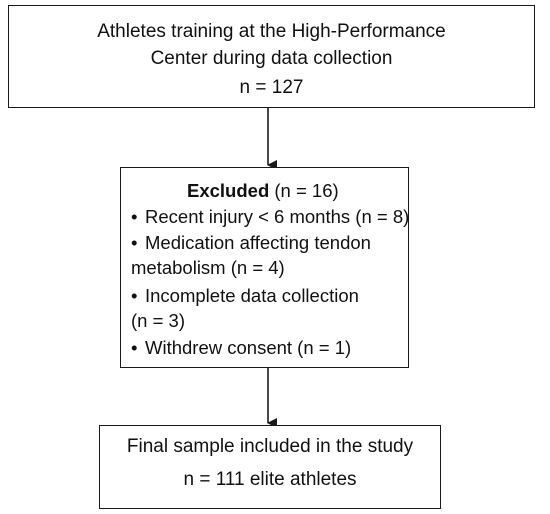  Describe the element at coordinates (208, 267) in the screenshot. I see `excluded-reason-medication-cont: metabolism (n = 4)` at that location.